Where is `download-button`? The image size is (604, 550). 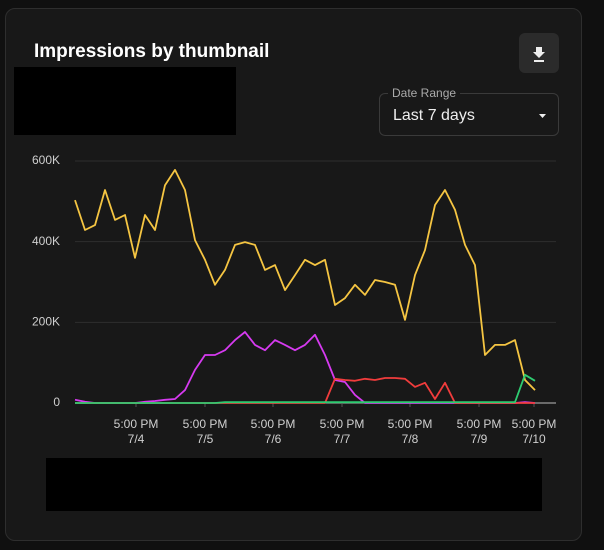
download-button is located at coordinates (539, 53).